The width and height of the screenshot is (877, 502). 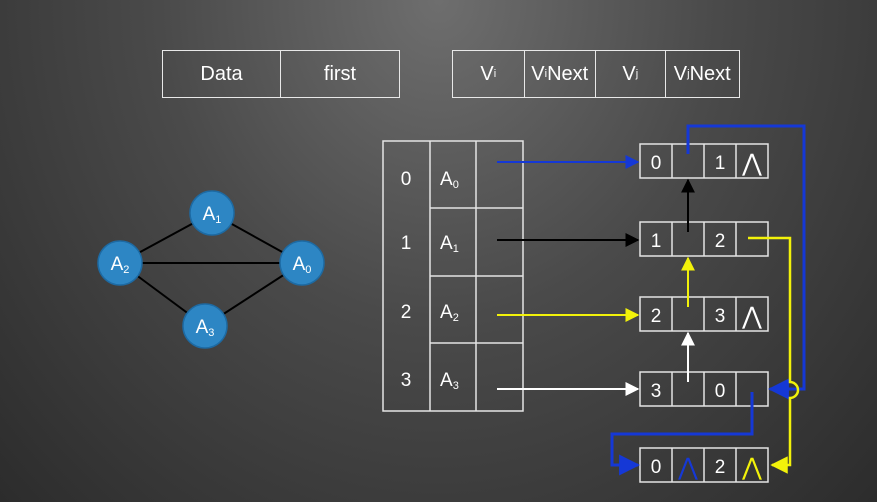 I want to click on vertex-data: A1, so click(x=449, y=244).